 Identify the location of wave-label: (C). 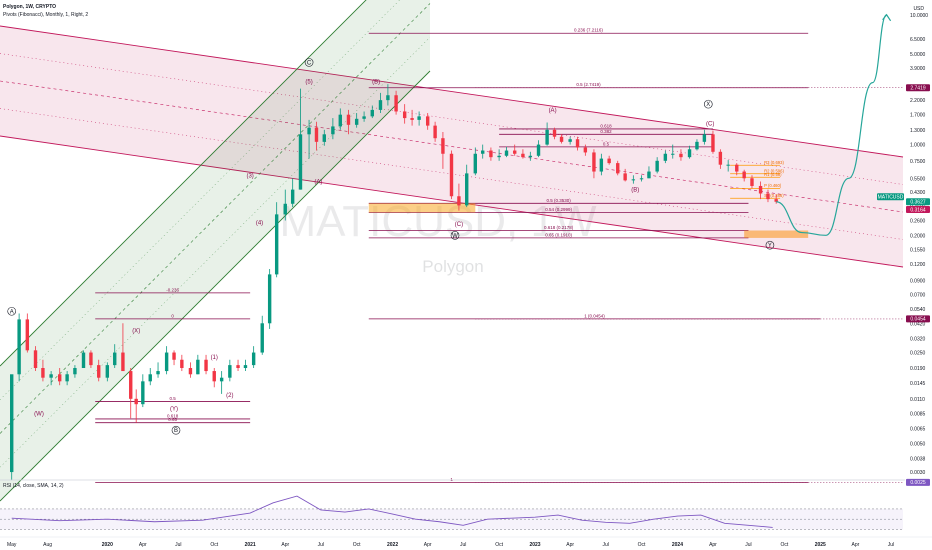
(710, 125).